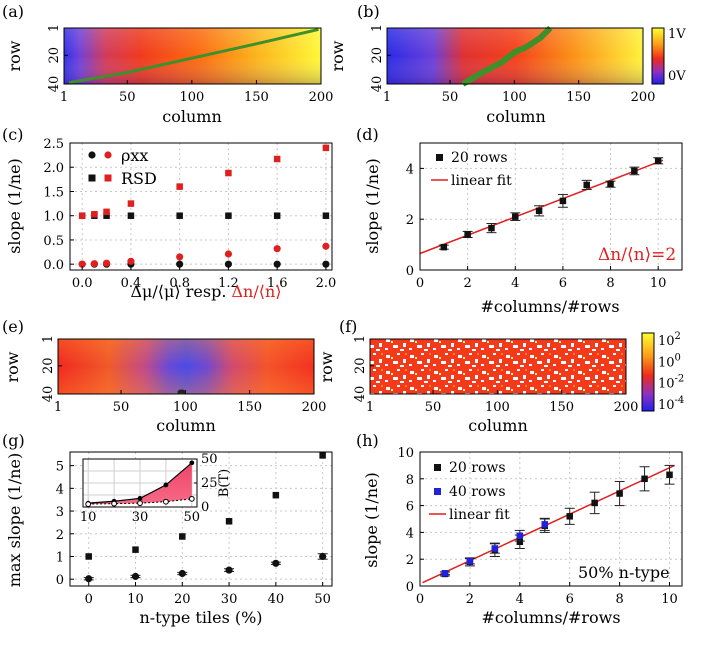 Image resolution: width=706 pixels, height=648 pixels. Describe the element at coordinates (420, 599) in the screenshot. I see `h-xtick-label-0: 0` at that location.